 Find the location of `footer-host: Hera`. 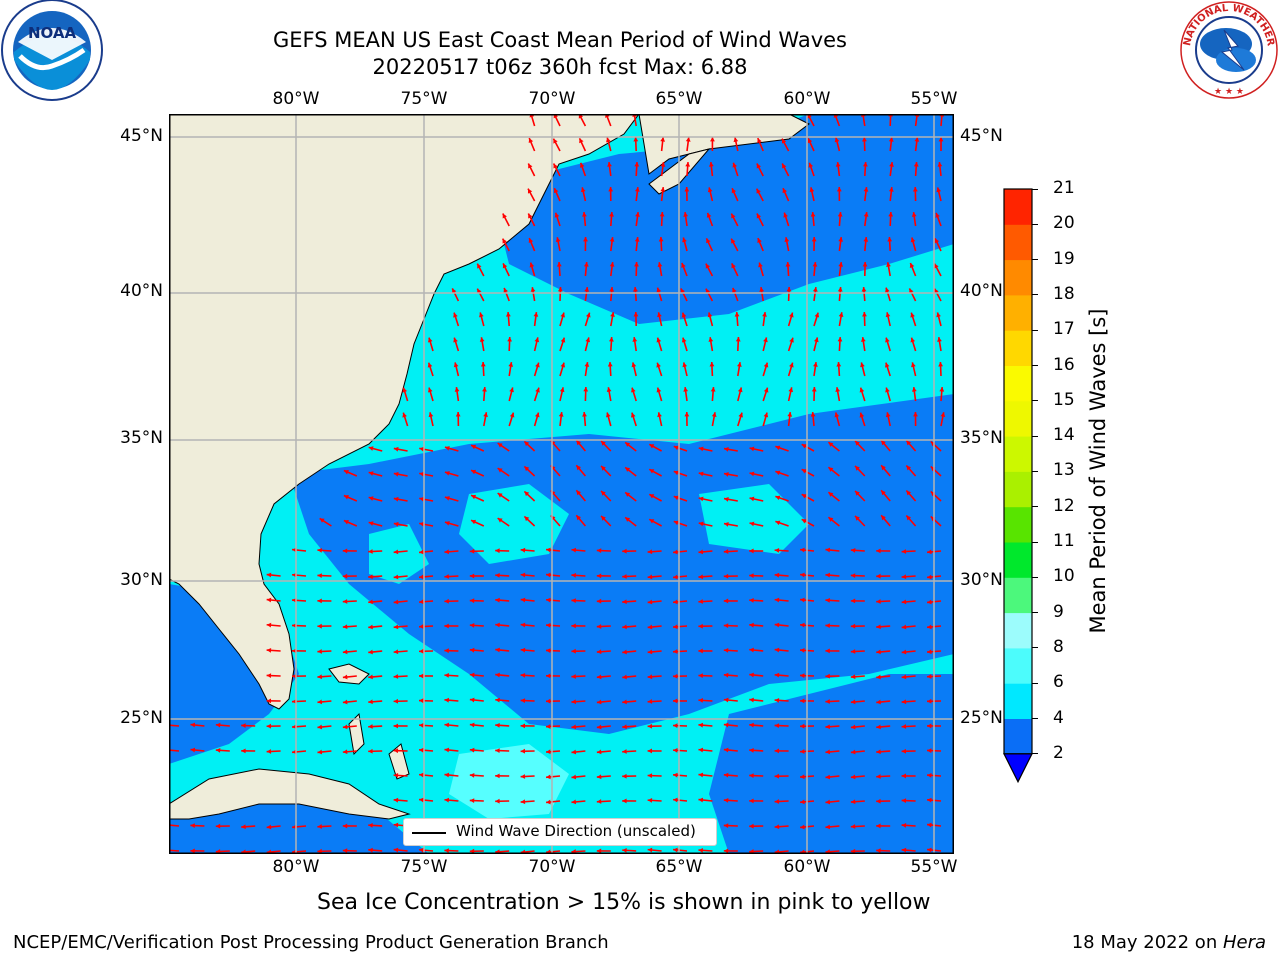

footer-host: Hera is located at coordinates (1244, 942).